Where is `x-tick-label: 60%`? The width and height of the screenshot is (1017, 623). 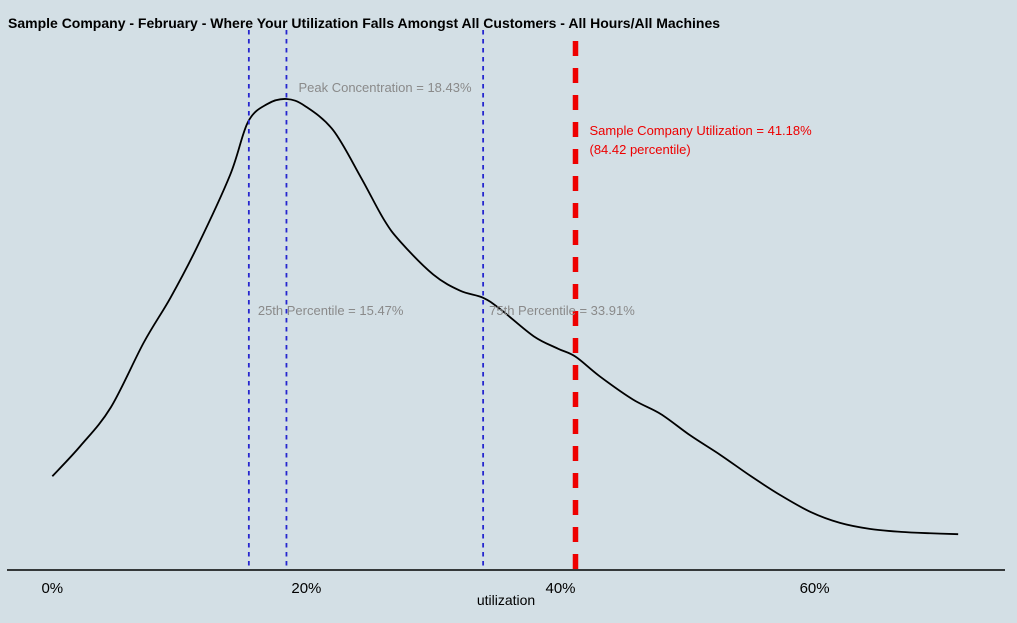
x-tick-label: 60% is located at coordinates (814, 588).